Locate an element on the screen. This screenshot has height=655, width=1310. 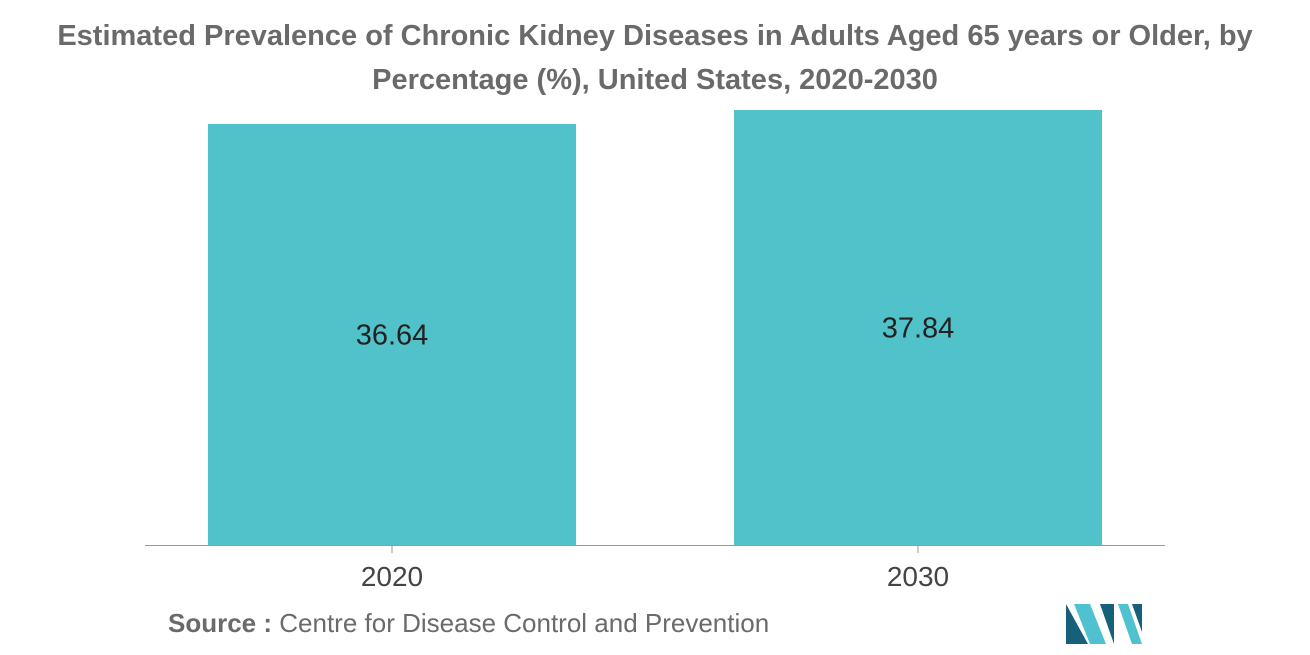
x-tick-label-2030: 2030 is located at coordinates (918, 576).